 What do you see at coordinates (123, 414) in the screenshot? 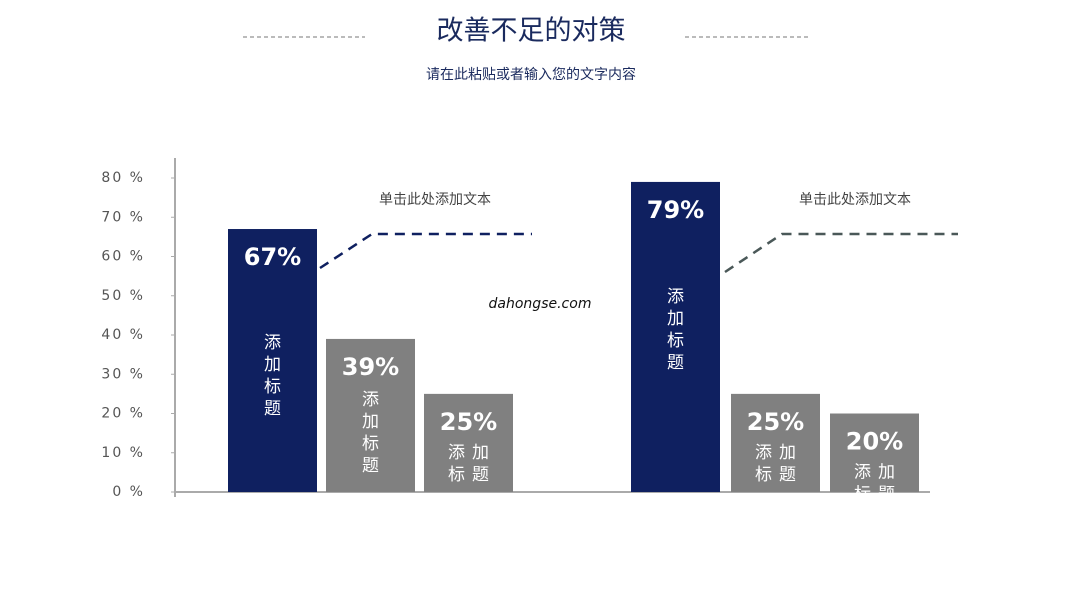
I see `y-tick-label: 20 %` at bounding box center [123, 414].